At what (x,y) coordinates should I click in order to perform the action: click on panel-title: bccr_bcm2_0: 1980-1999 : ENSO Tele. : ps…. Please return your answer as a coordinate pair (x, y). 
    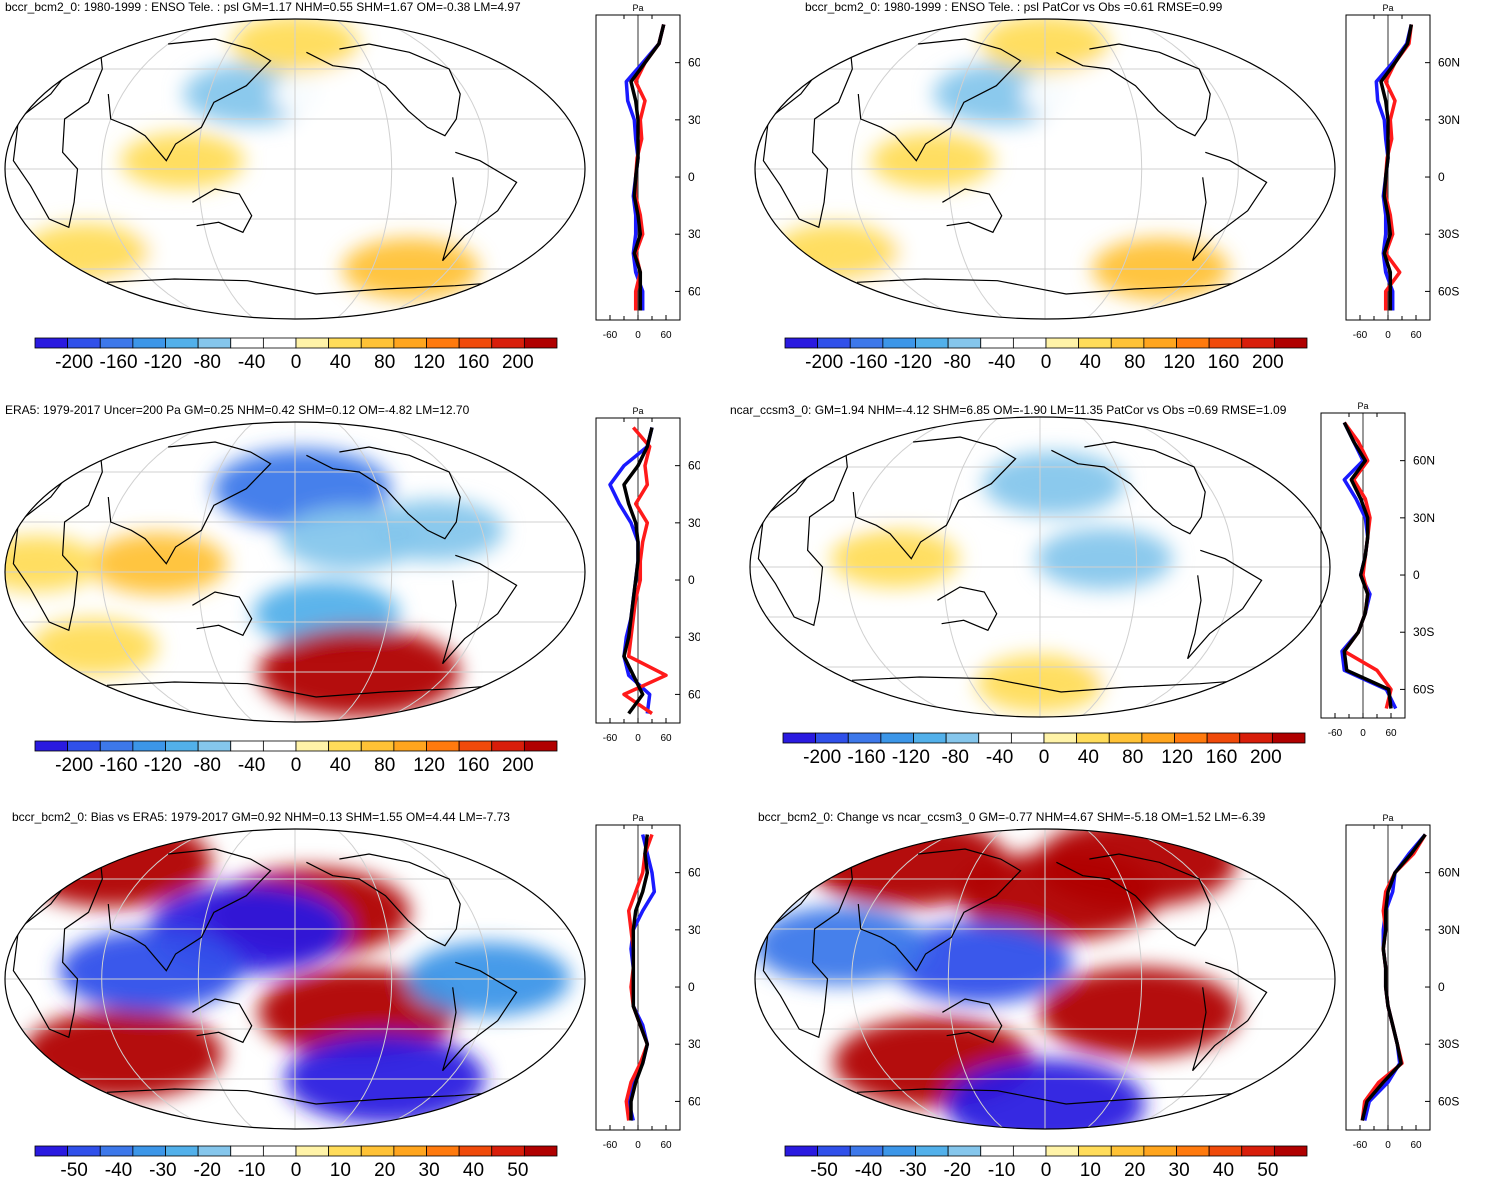
    Looking at the image, I should click on (1014, 7).